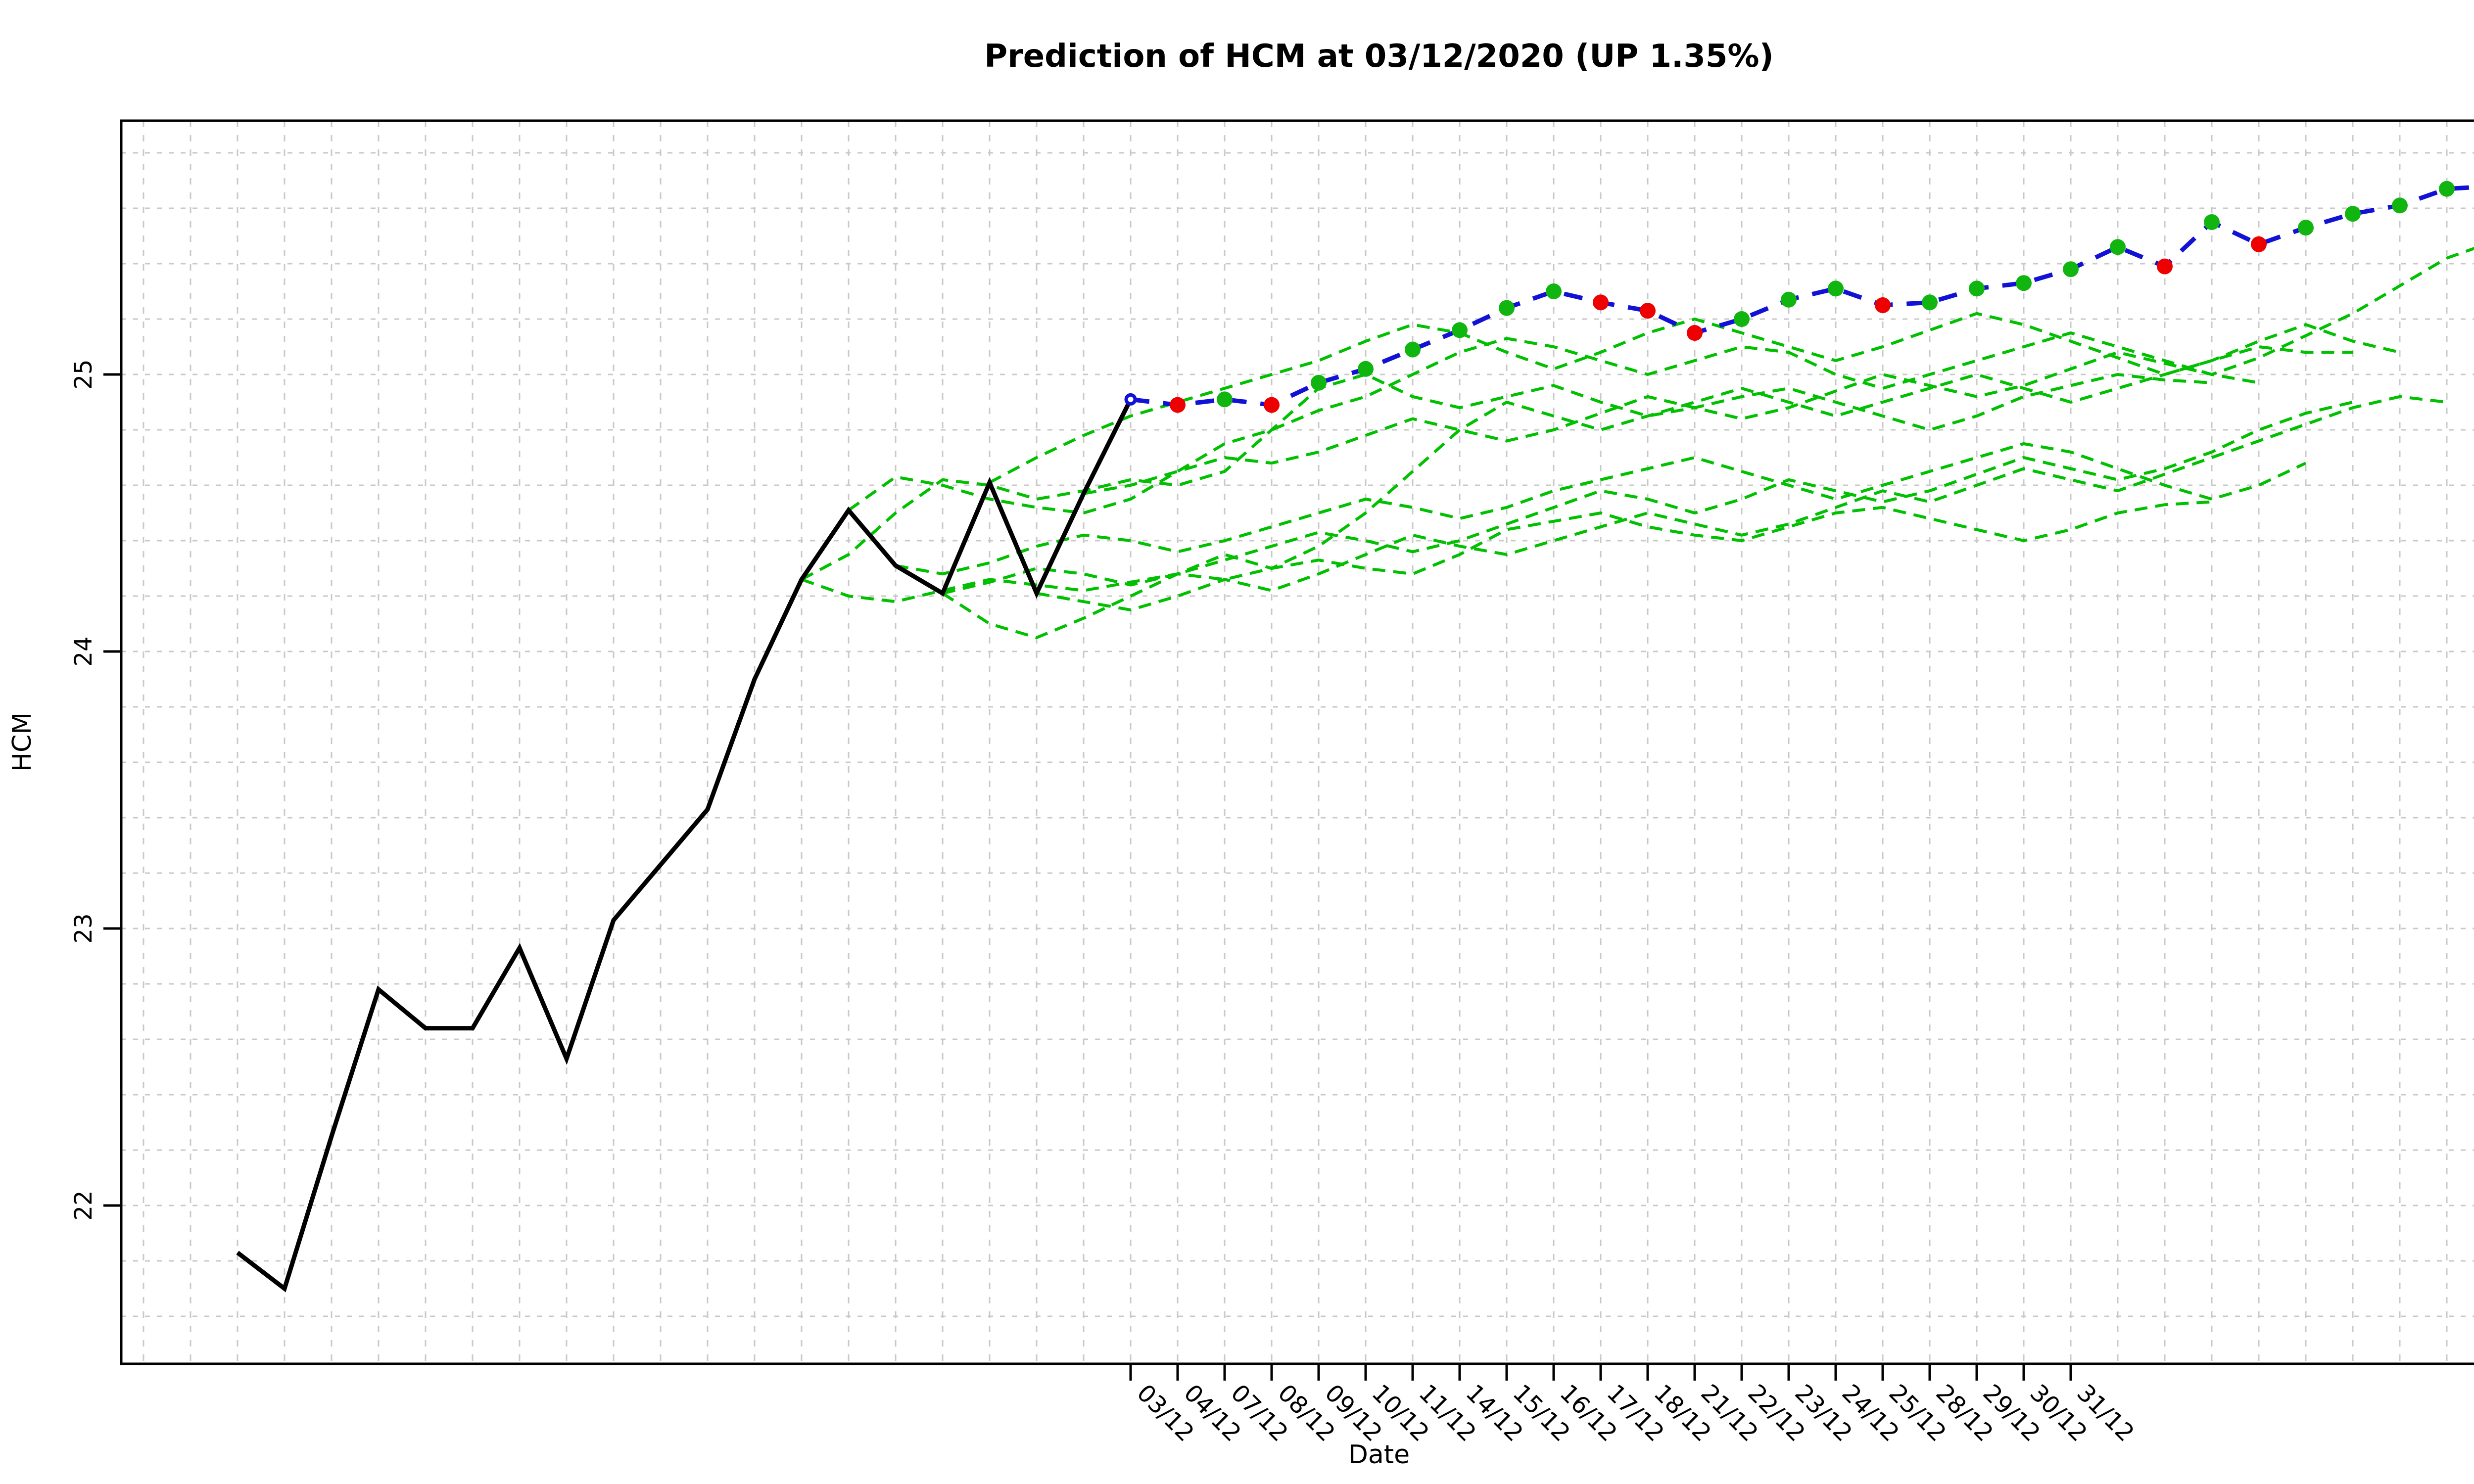  I want to click on simulation-9-path, so click(1778, 371).